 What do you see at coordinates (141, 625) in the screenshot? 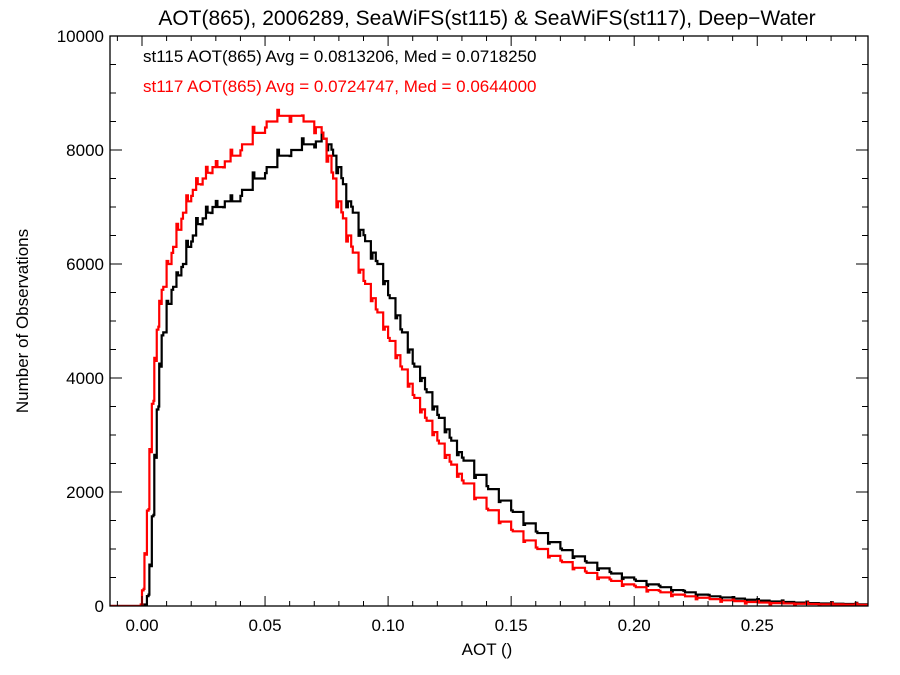
I see `x-tick-label: 0.00` at bounding box center [141, 625].